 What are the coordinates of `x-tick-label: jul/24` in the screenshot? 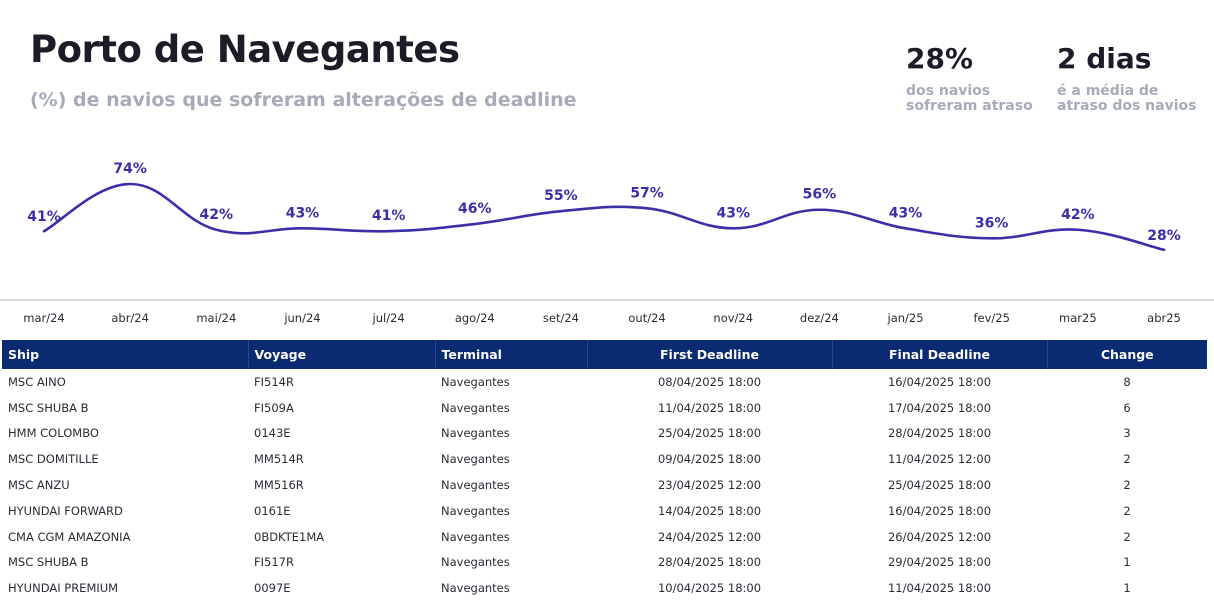 It's located at (388, 318).